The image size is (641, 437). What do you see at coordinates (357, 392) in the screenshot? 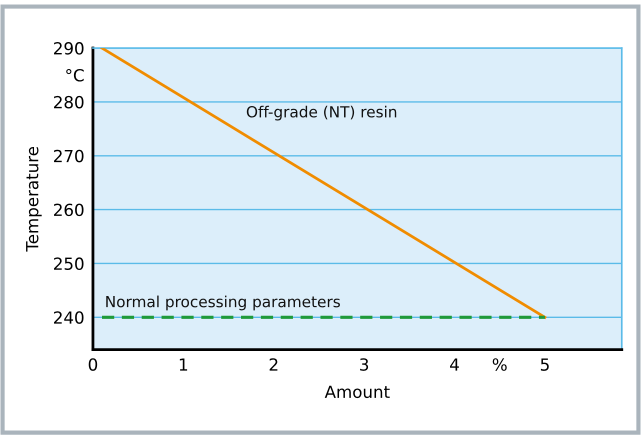
I see `x-axis-title: Amount` at bounding box center [357, 392].